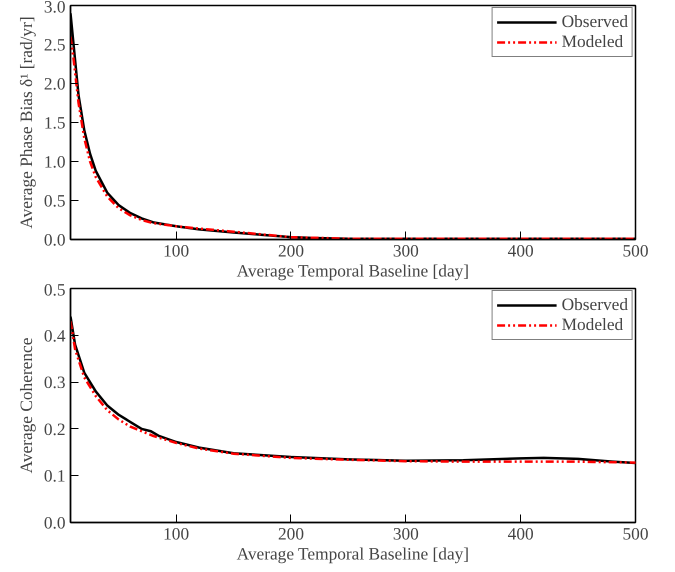  Describe the element at coordinates (55, 429) in the screenshot. I see `y-tick-label: 0.2` at that location.